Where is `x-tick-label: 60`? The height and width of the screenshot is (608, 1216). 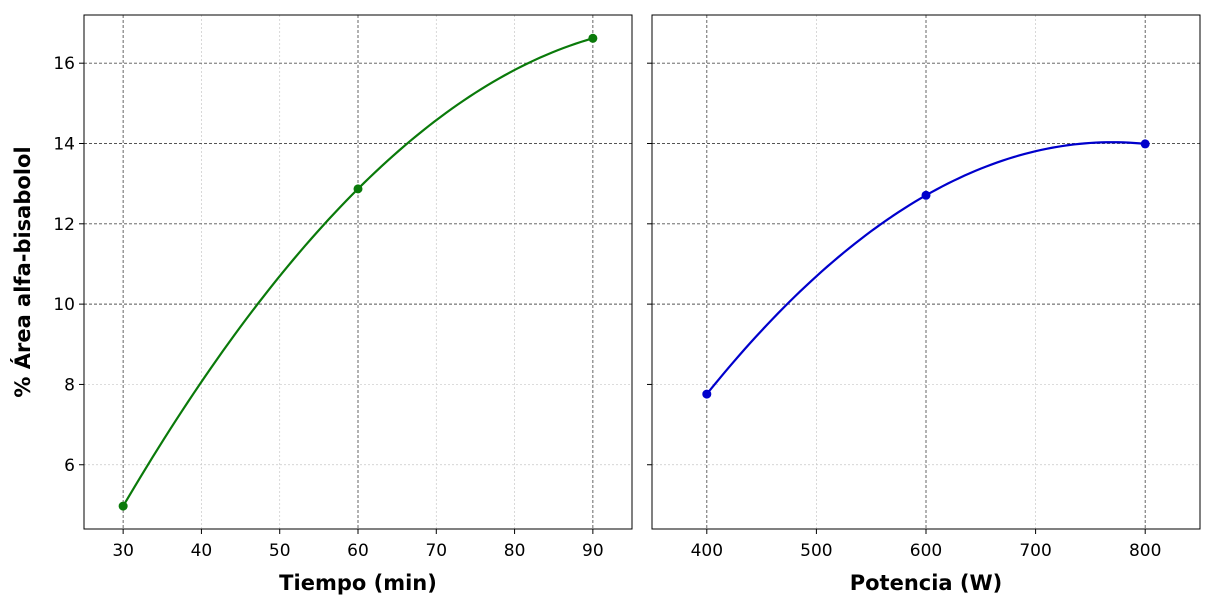
x-tick-label: 60 is located at coordinates (358, 551).